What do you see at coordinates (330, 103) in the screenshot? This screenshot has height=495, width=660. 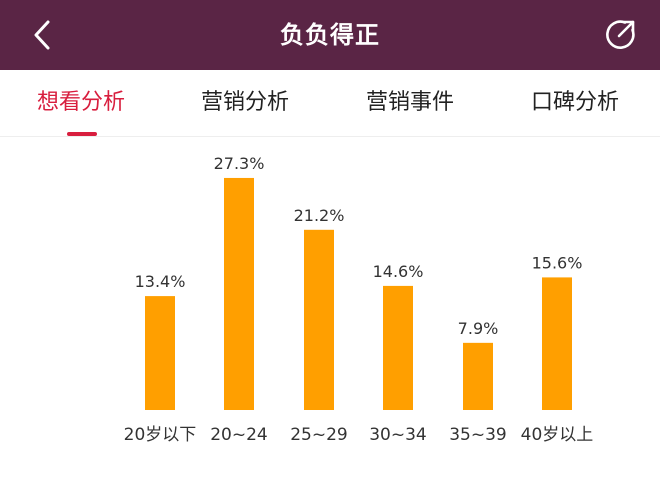 I see `tab-bar: 想看分析 营销分析 营销事件 口碑分析` at bounding box center [330, 103].